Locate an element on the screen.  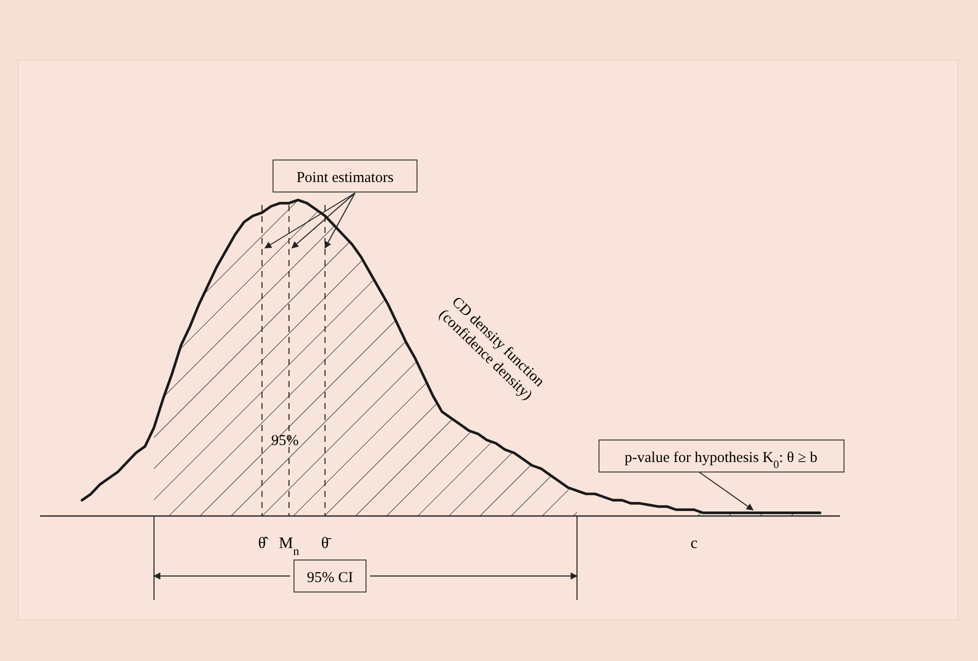
text: 95% CI is located at coordinates (330, 578).